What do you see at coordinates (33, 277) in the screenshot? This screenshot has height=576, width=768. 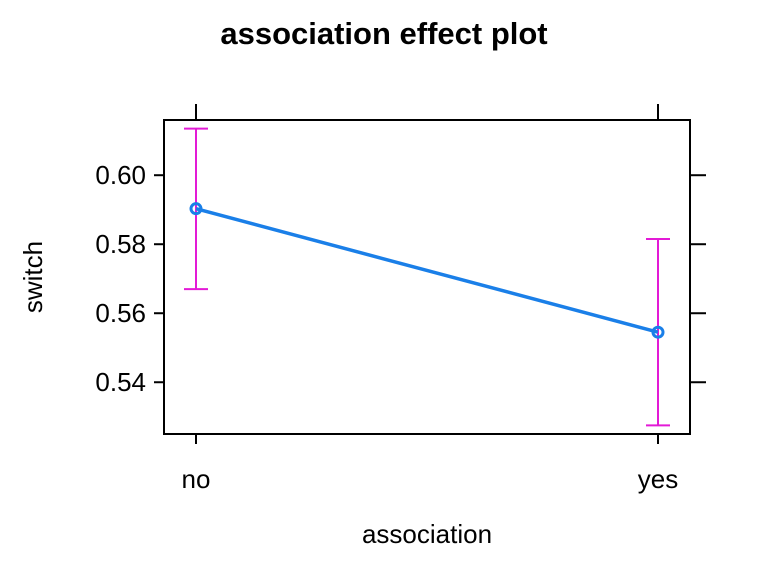 I see `y-axis-label: switch` at bounding box center [33, 277].